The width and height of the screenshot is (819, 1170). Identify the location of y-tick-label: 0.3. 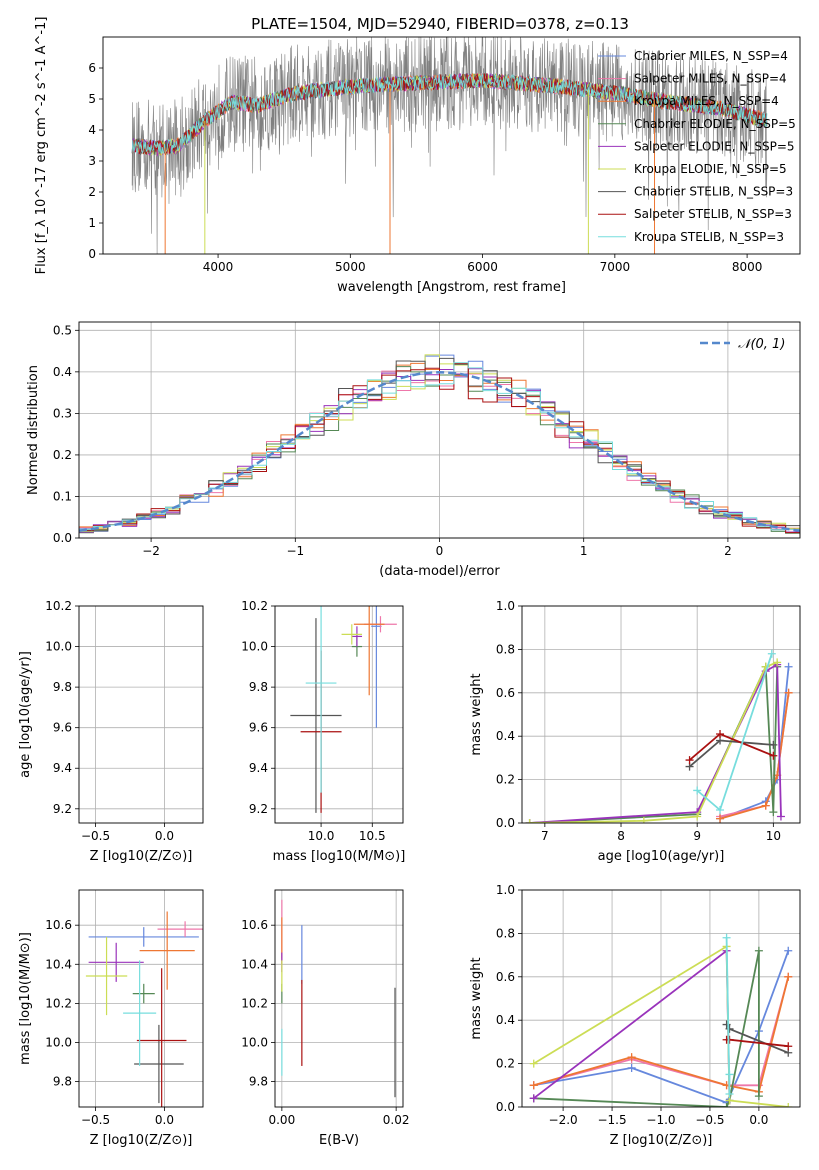
(62, 413).